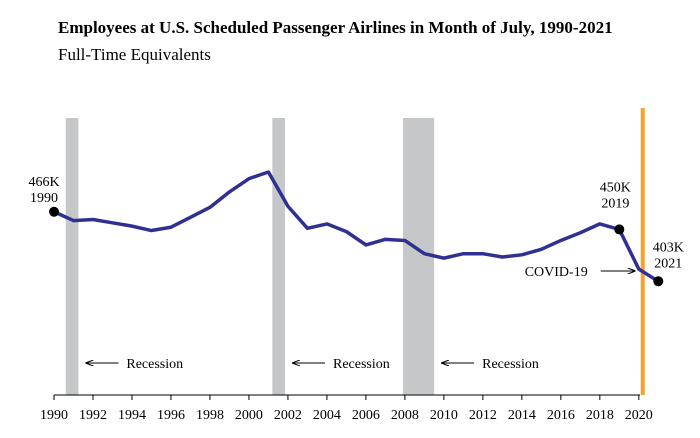 Image resolution: width=700 pixels, height=438 pixels. Describe the element at coordinates (43, 182) in the screenshot. I see `annotation-value-1990: 466K` at that location.